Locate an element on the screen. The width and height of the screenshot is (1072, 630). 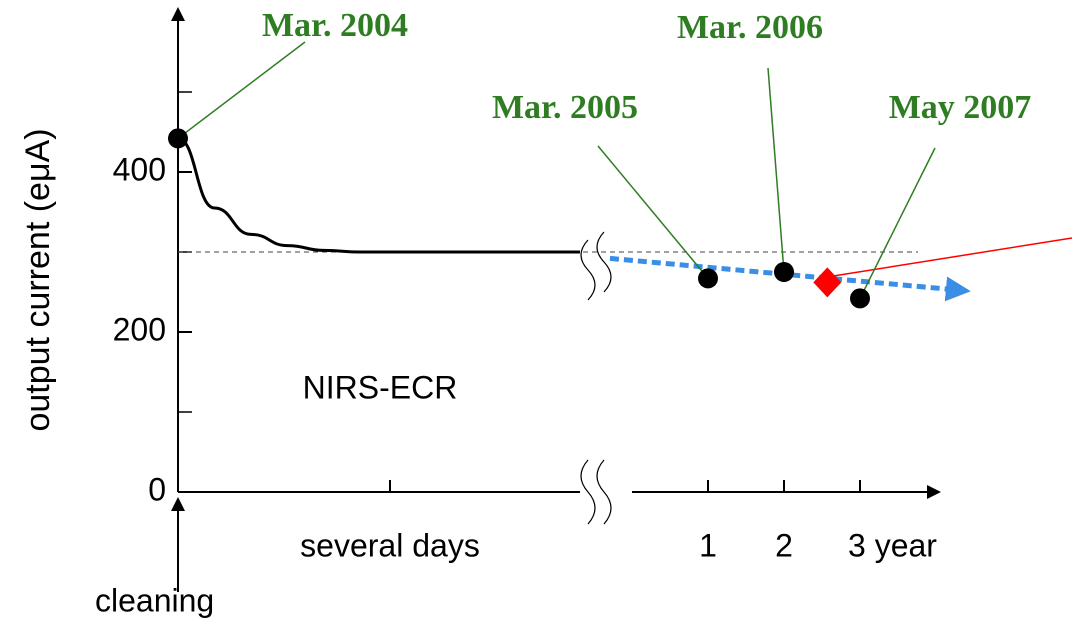
x-tick-label: 1 is located at coordinates (708, 545).